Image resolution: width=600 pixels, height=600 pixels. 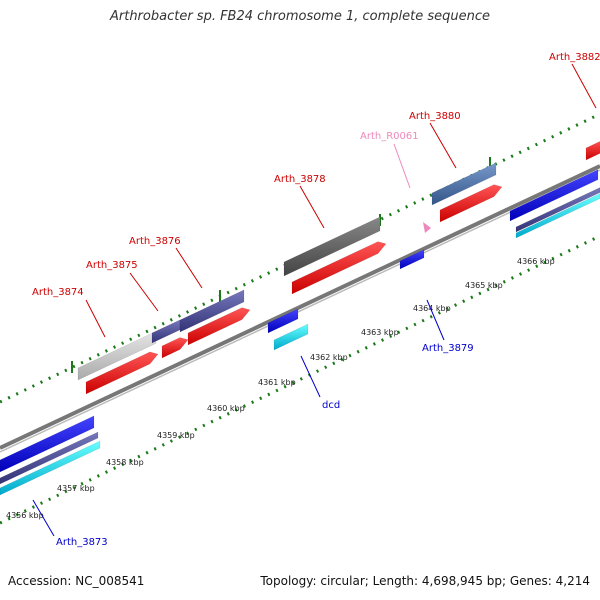 I want to click on trna-marker-arth-r0061, so click(x=427, y=227).